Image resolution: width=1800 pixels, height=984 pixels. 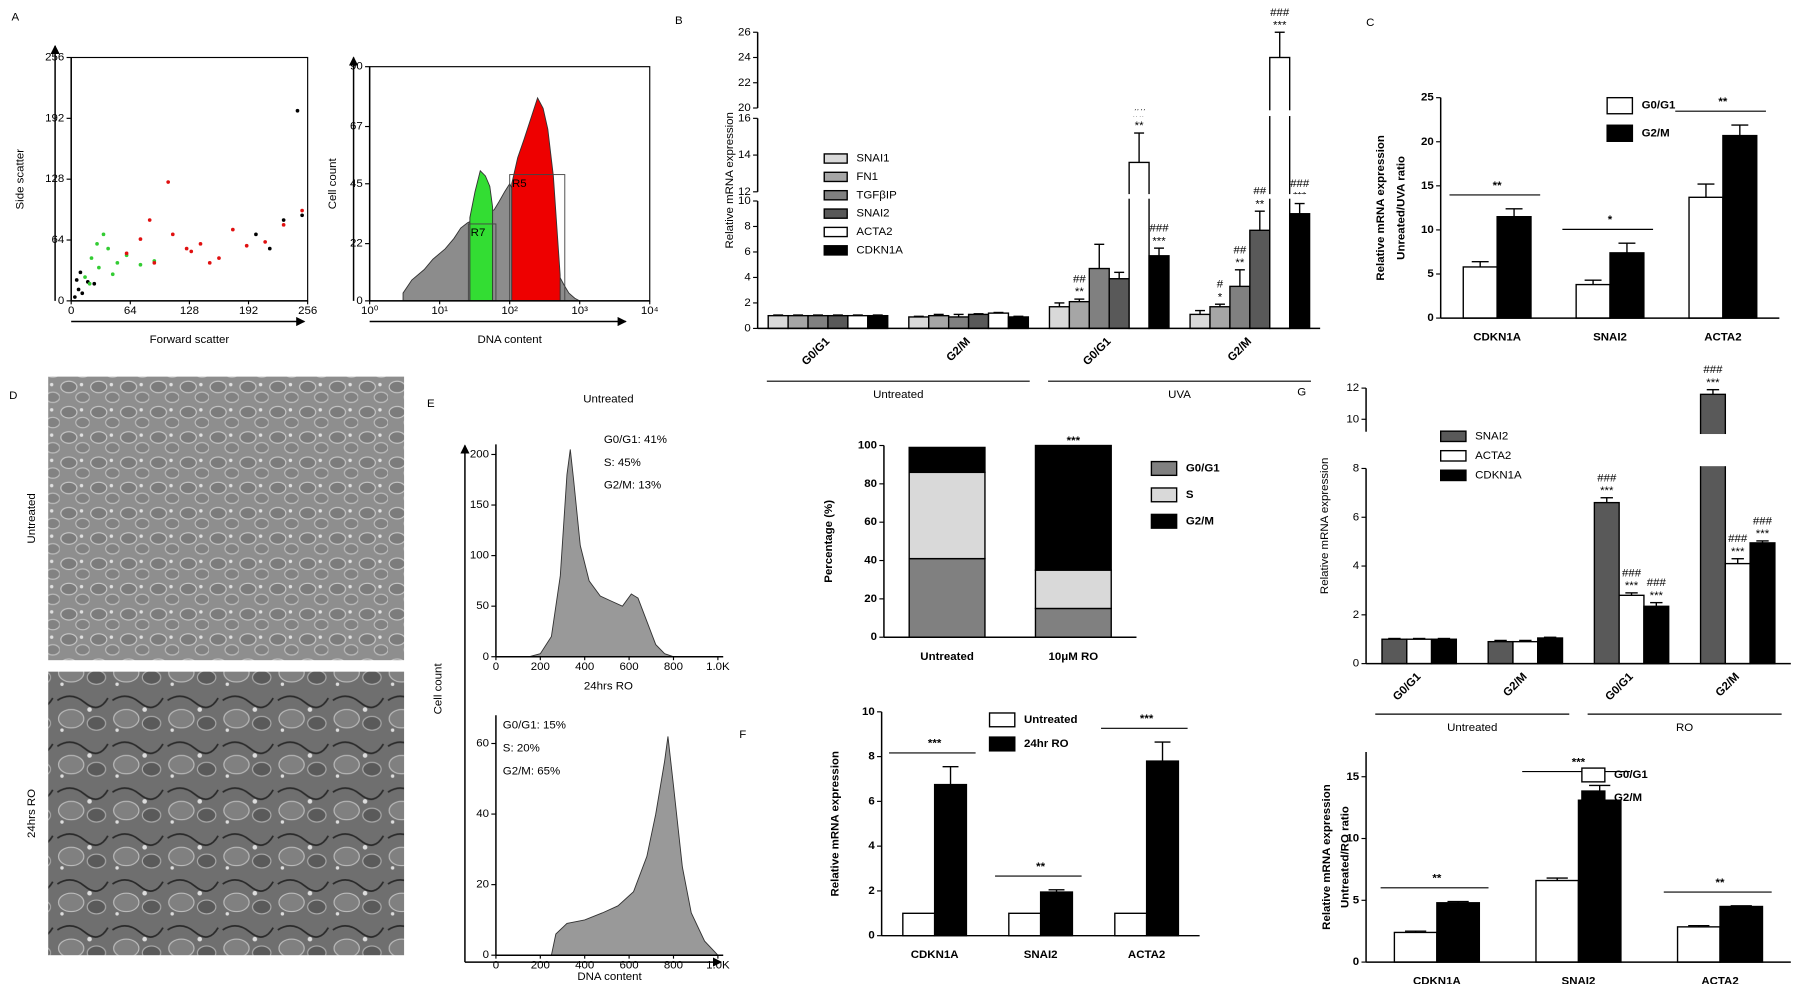 I want to click on legend-label: ACTA2, so click(x=874, y=232).